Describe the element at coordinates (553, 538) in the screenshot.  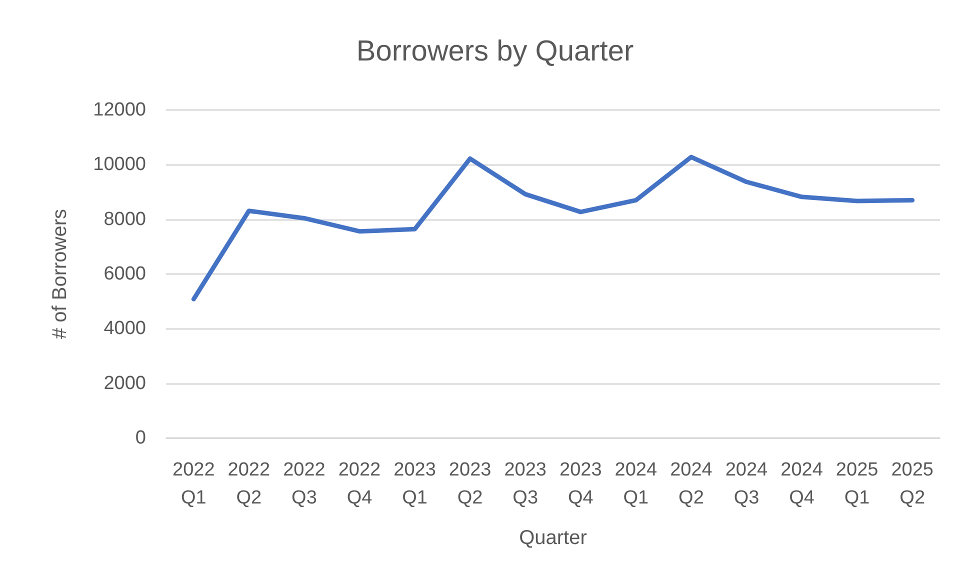
I see `x-axis-title: Quarter` at that location.